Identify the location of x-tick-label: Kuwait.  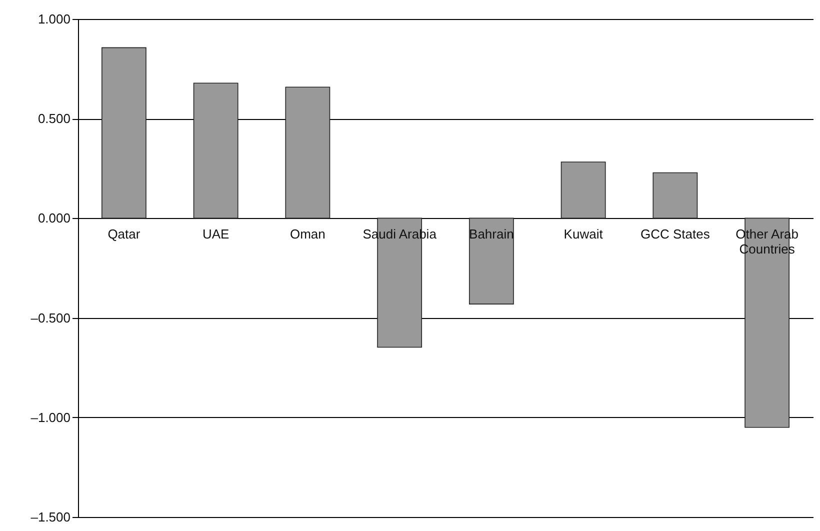
(584, 234).